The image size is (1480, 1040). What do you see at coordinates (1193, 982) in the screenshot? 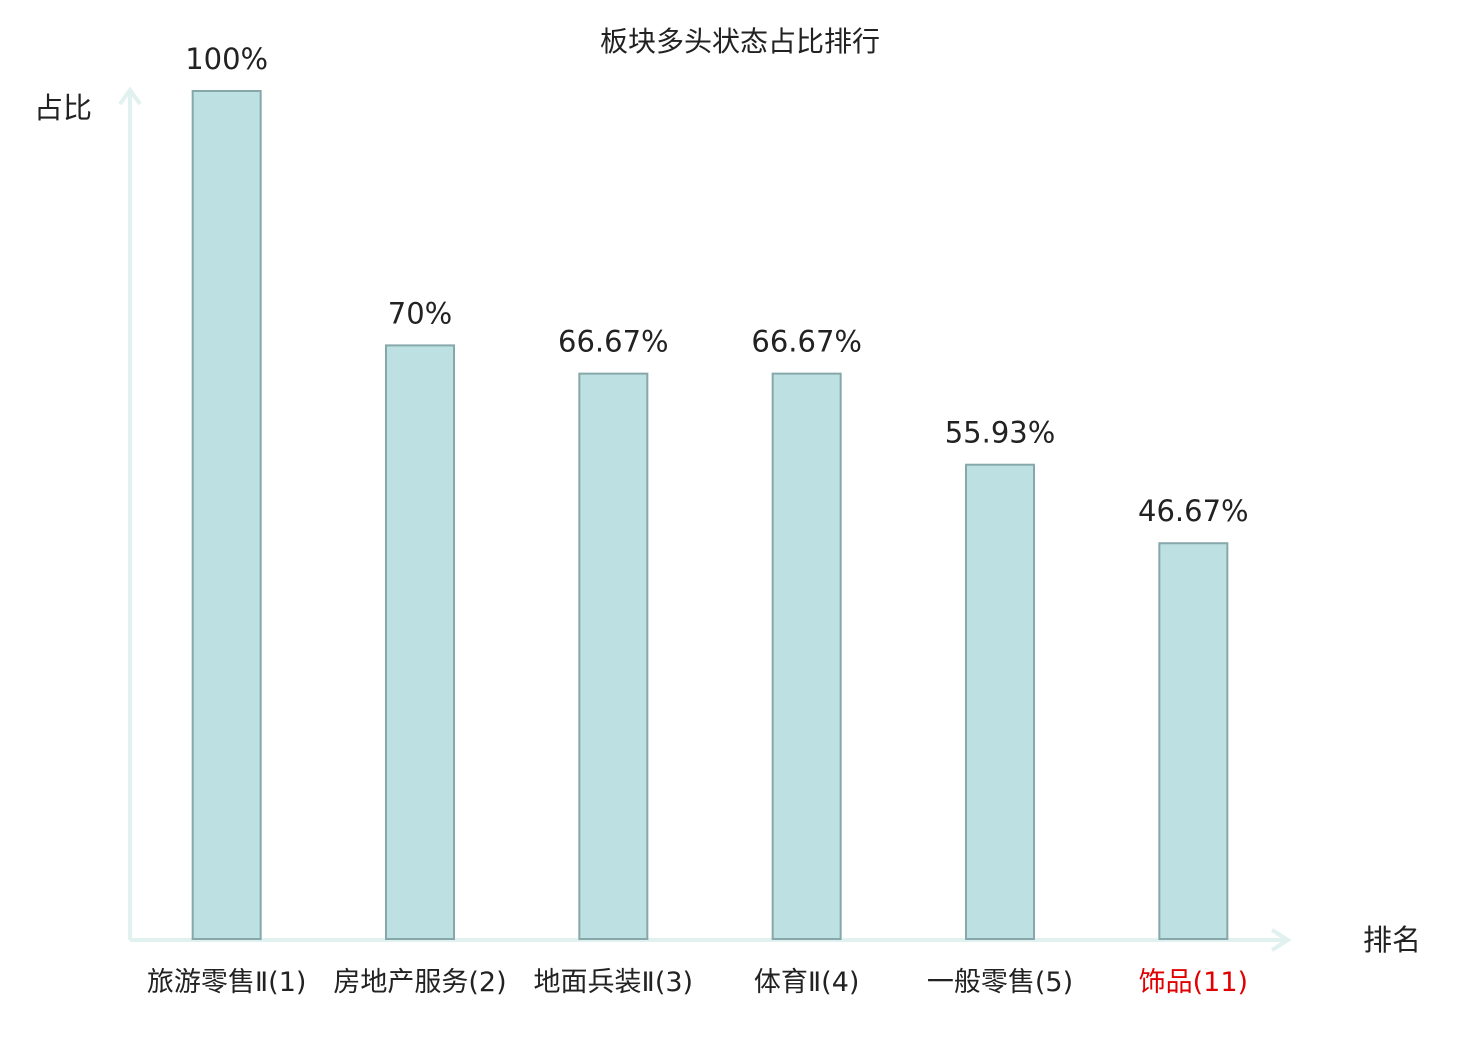
I see `x-tick-label: 饰品(11)` at bounding box center [1193, 982].